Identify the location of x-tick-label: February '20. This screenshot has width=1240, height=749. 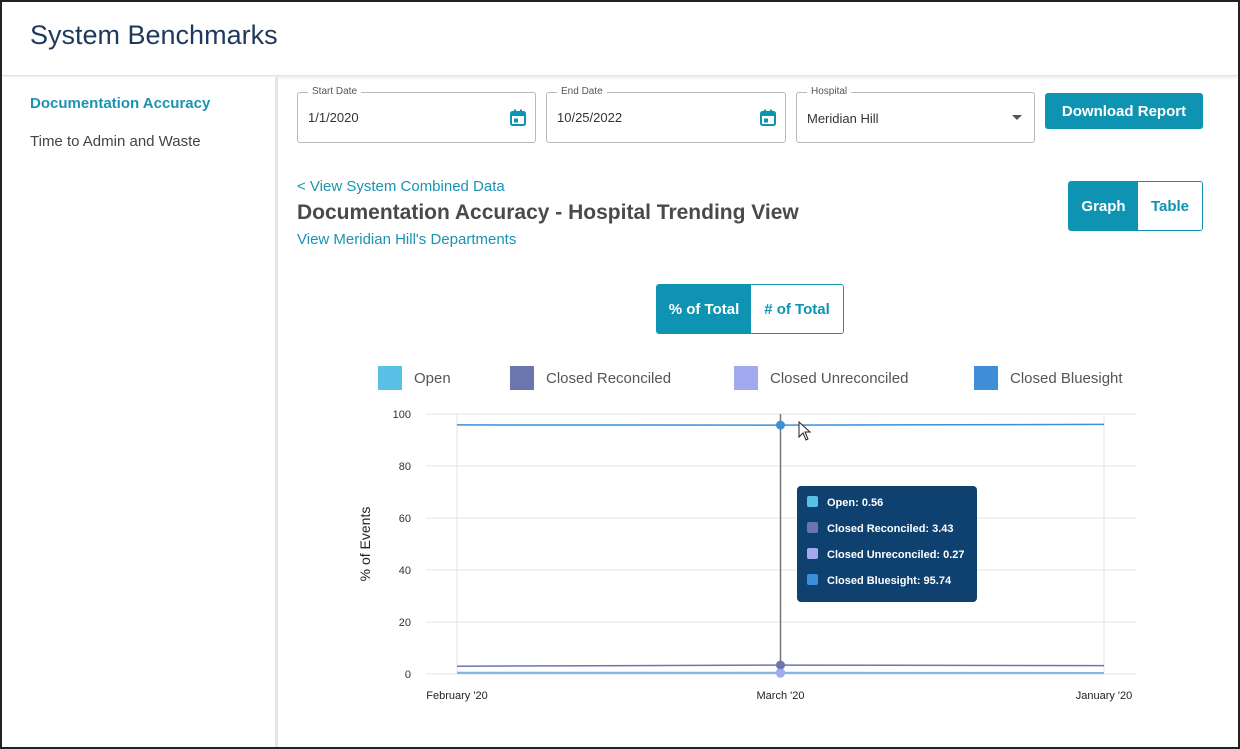
(456, 696).